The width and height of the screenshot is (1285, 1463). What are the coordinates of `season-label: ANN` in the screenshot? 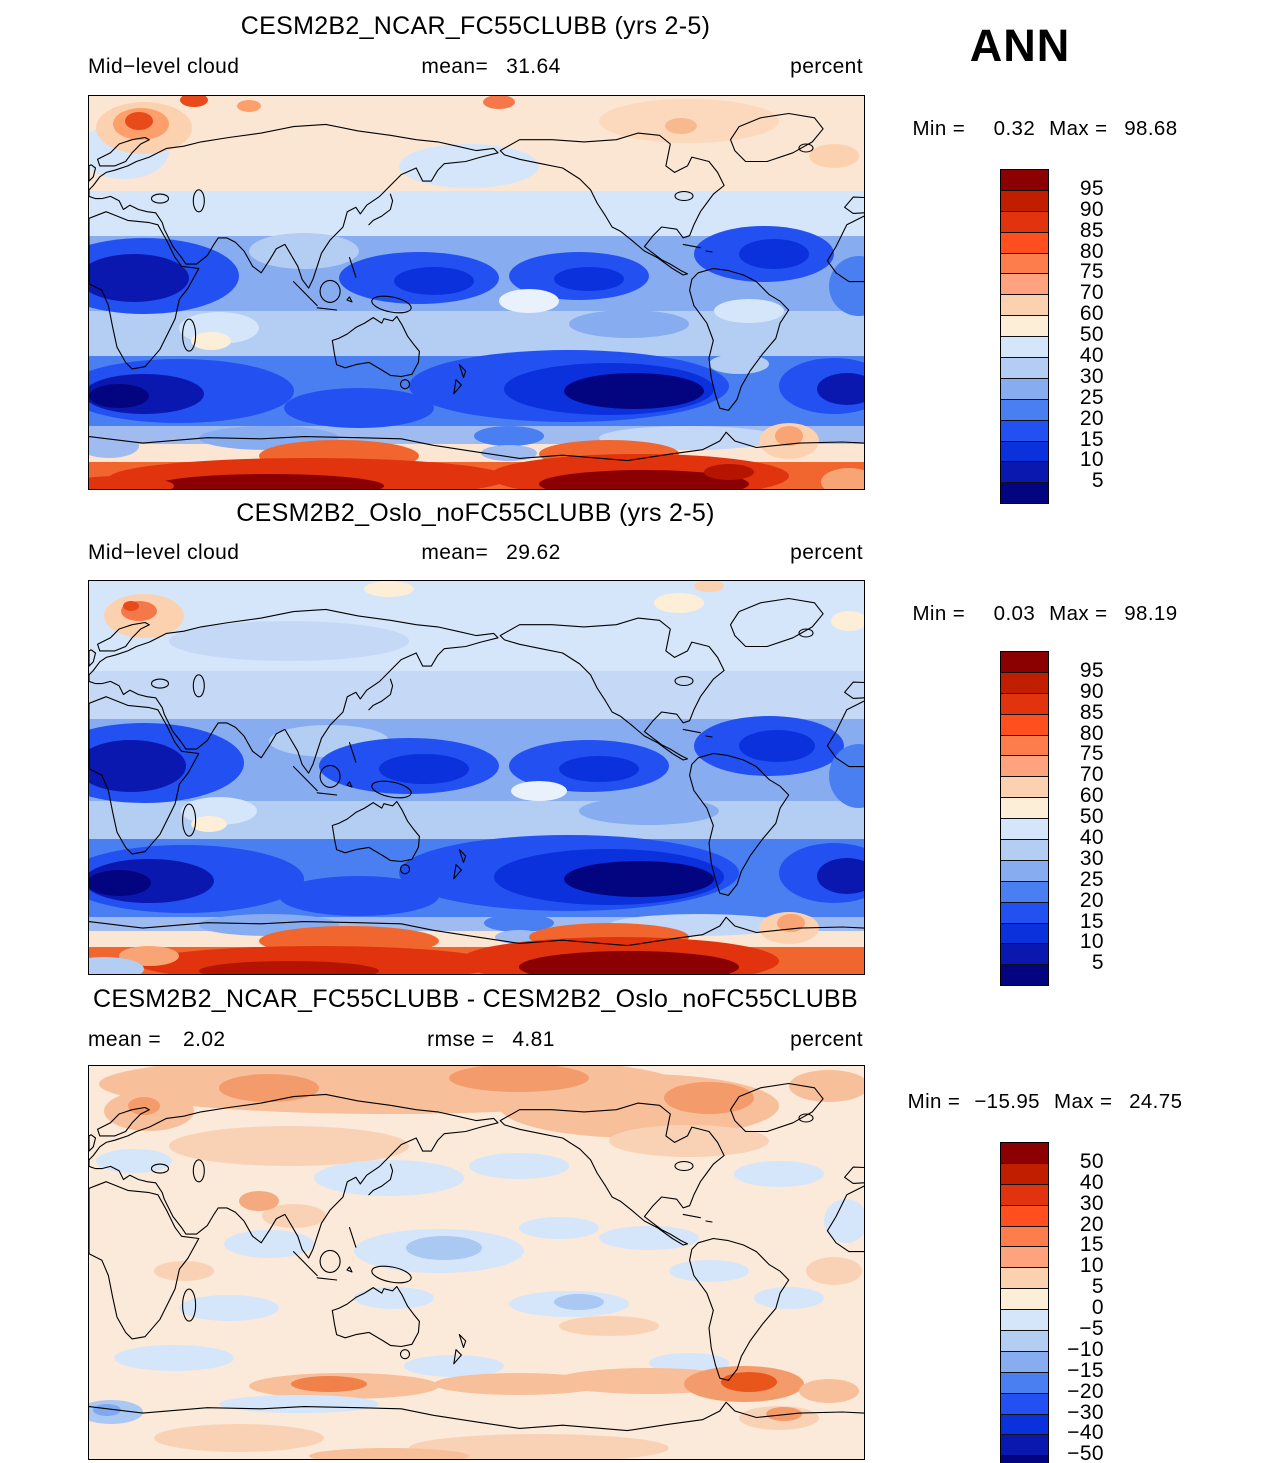 It's located at (1020, 45).